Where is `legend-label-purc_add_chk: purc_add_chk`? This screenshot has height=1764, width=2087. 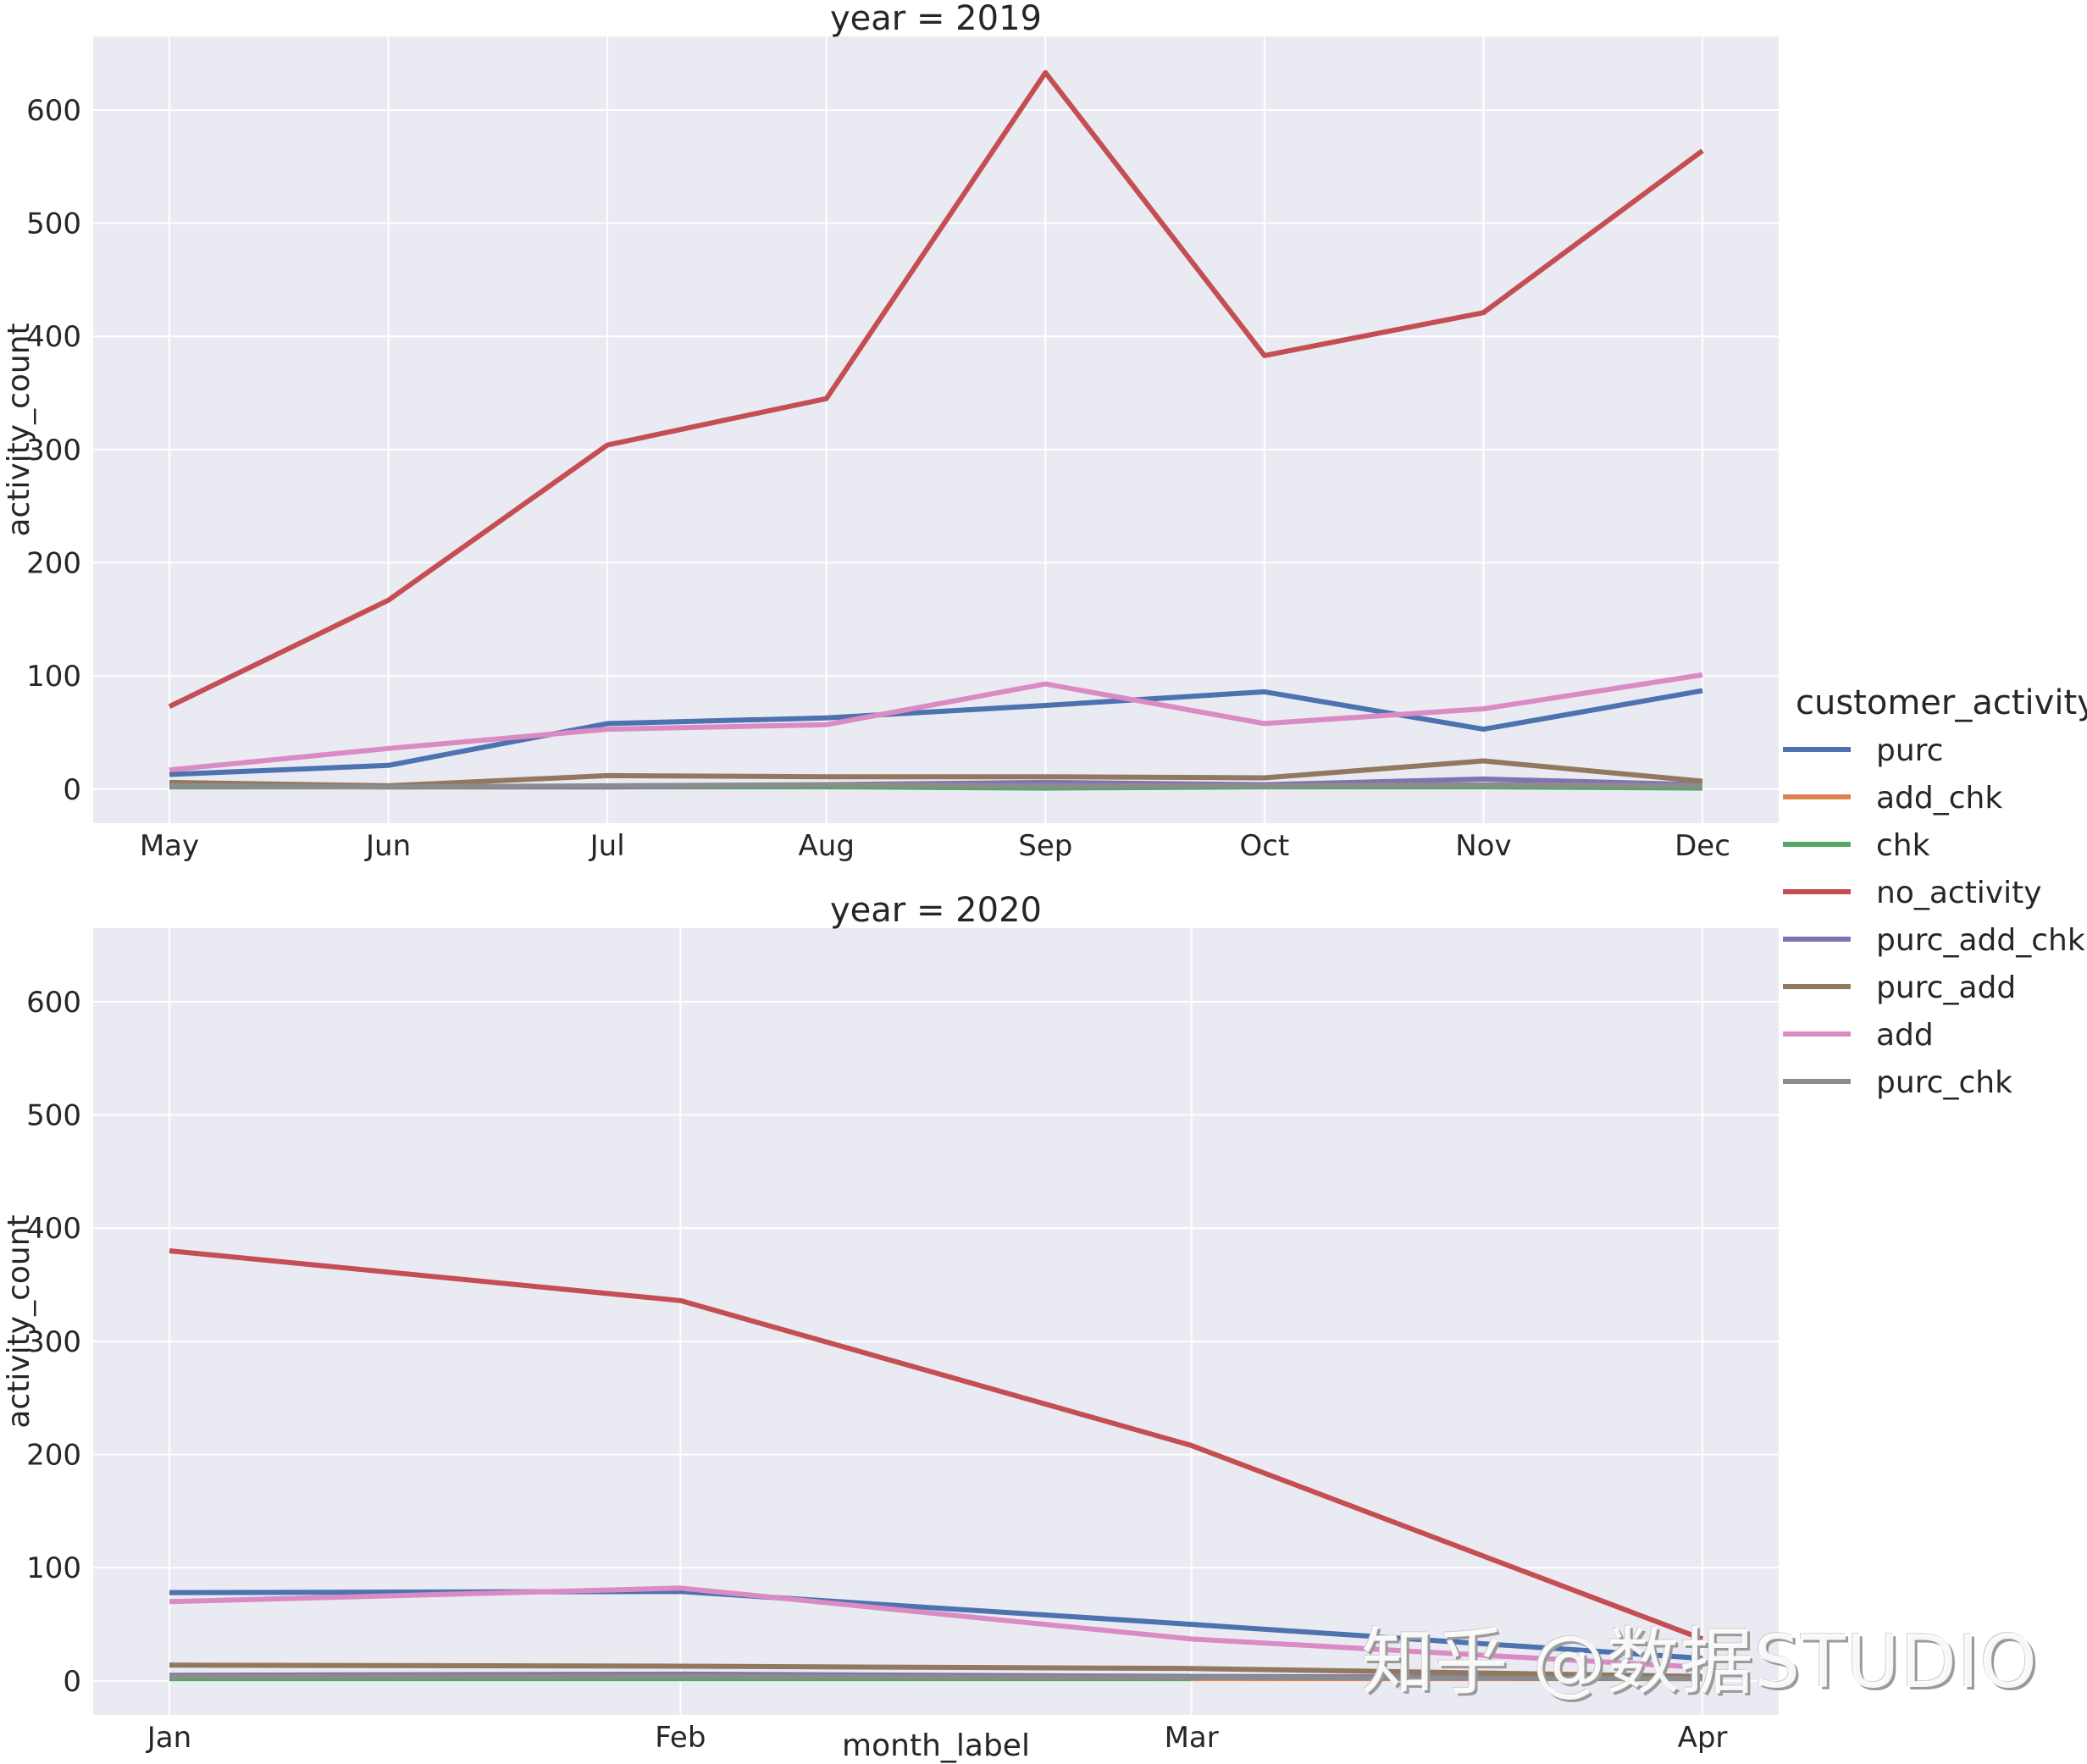
legend-label-purc_add_chk: purc_add_chk is located at coordinates (1980, 940).